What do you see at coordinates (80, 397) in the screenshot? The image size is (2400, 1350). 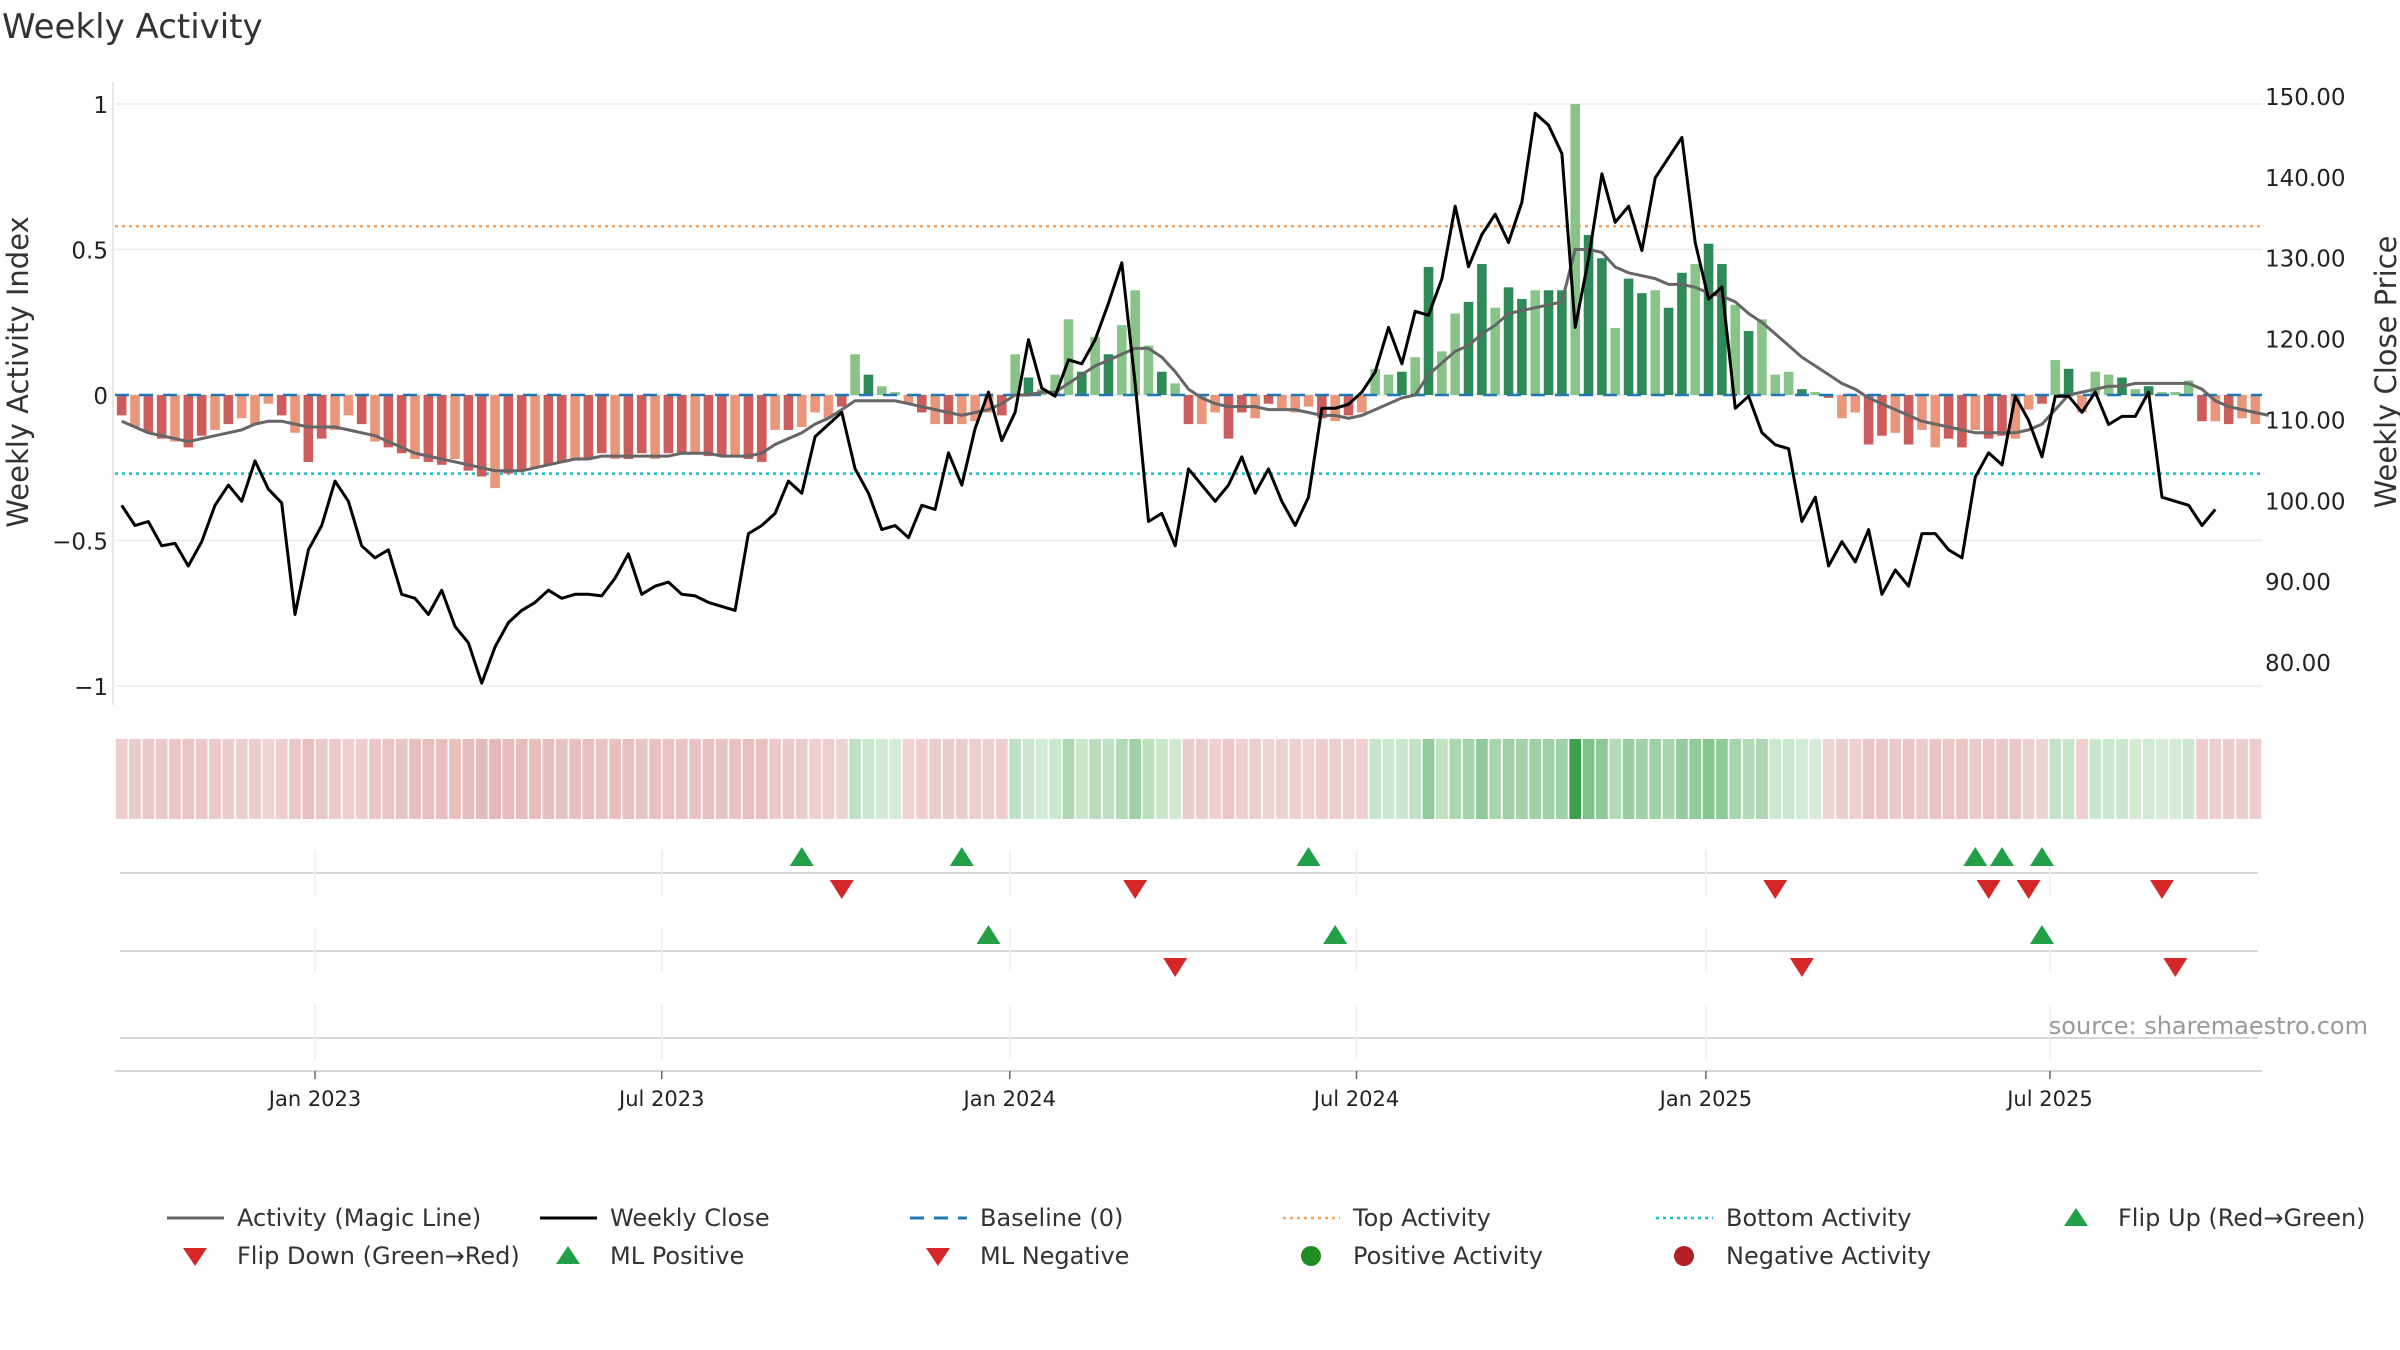 I see `left-axis-ticks: 1 0.5 0 −0.5 −1` at bounding box center [80, 397].